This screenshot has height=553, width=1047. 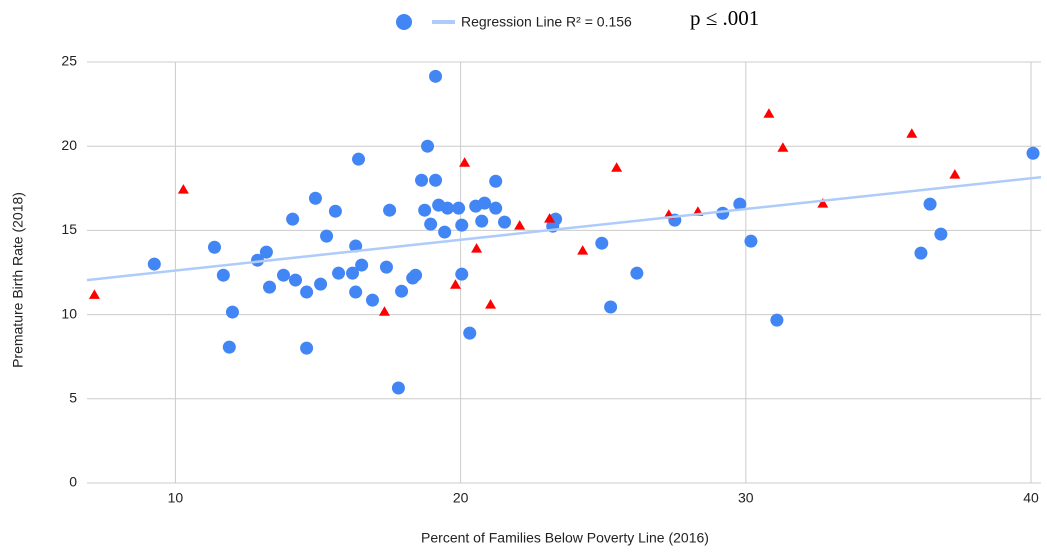 I want to click on y-tick-label: 10, so click(x=69, y=313).